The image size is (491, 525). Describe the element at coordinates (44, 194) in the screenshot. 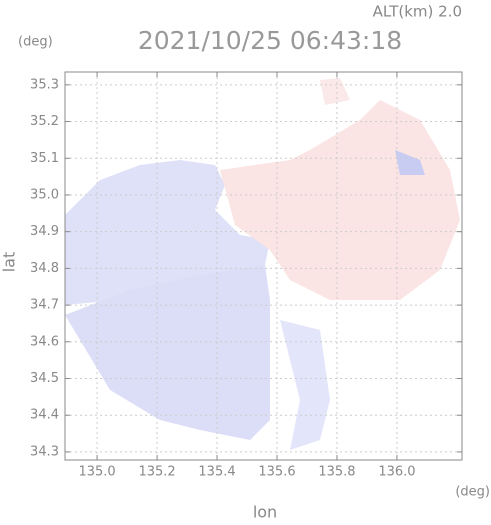

I see `y-tick-label: 35.0` at that location.